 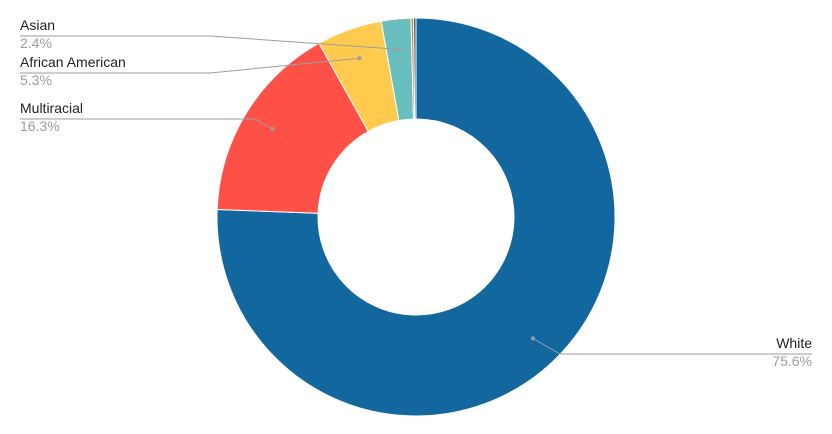 I want to click on leader-line-white, so click(x=672, y=346).